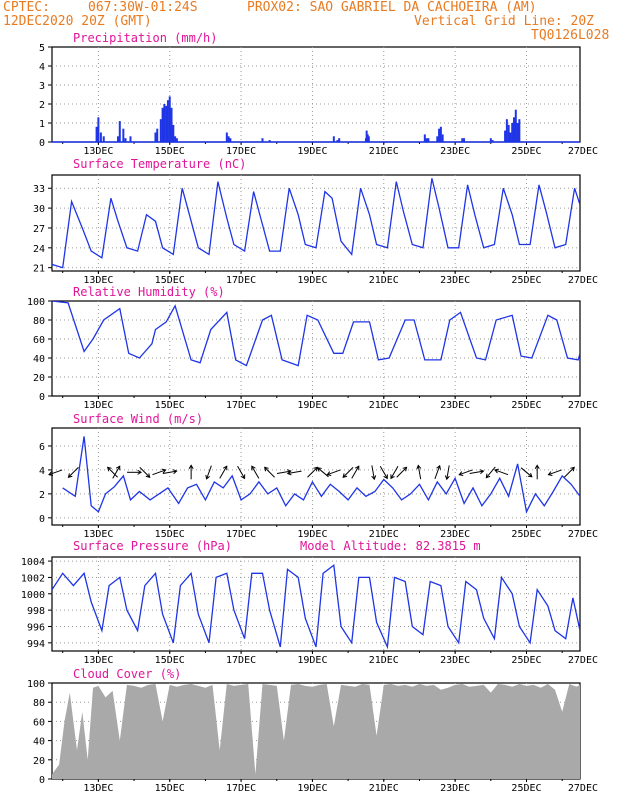  I want to click on humidity-ytick-label: 40, so click(39, 359).